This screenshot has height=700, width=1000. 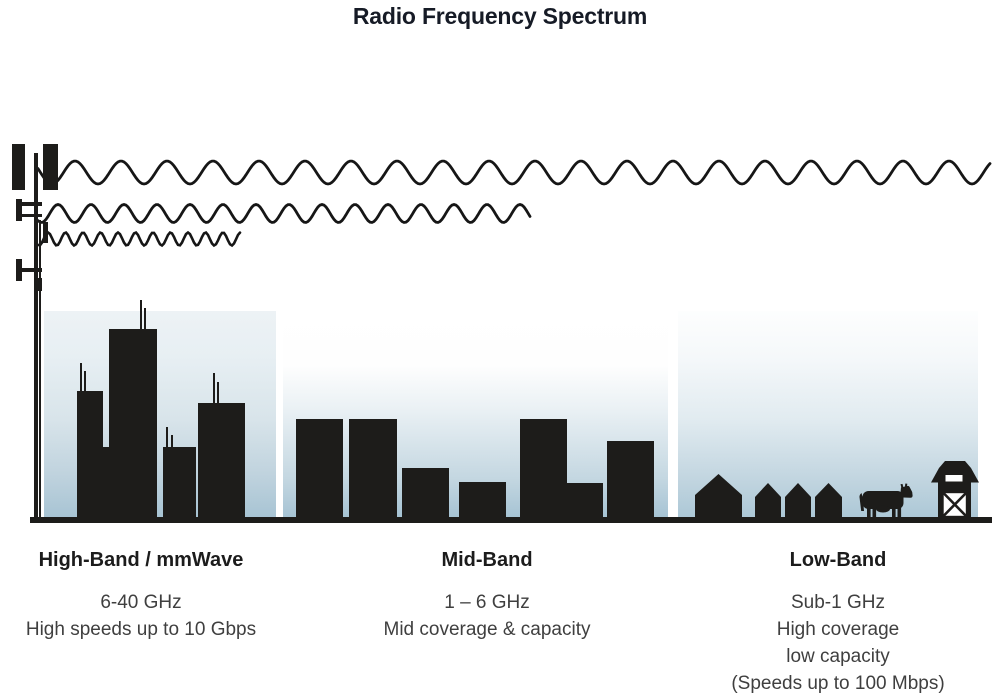 I want to click on band-detail-line: low capacity, so click(x=838, y=656).